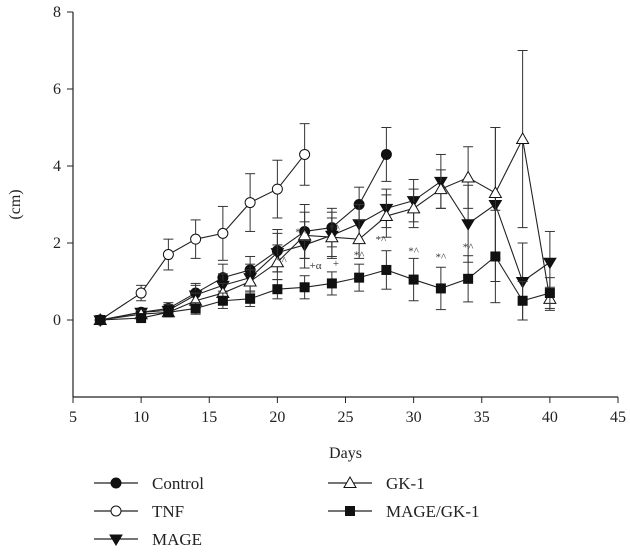  I want to click on significance-annotation: +, so click(336, 264).